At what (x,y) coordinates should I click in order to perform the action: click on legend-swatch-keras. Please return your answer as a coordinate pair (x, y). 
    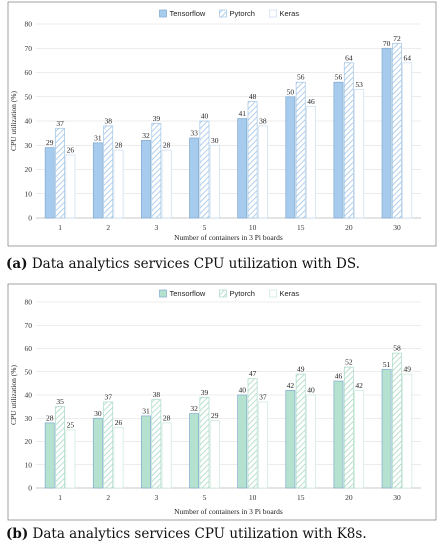
    Looking at the image, I should click on (273, 13).